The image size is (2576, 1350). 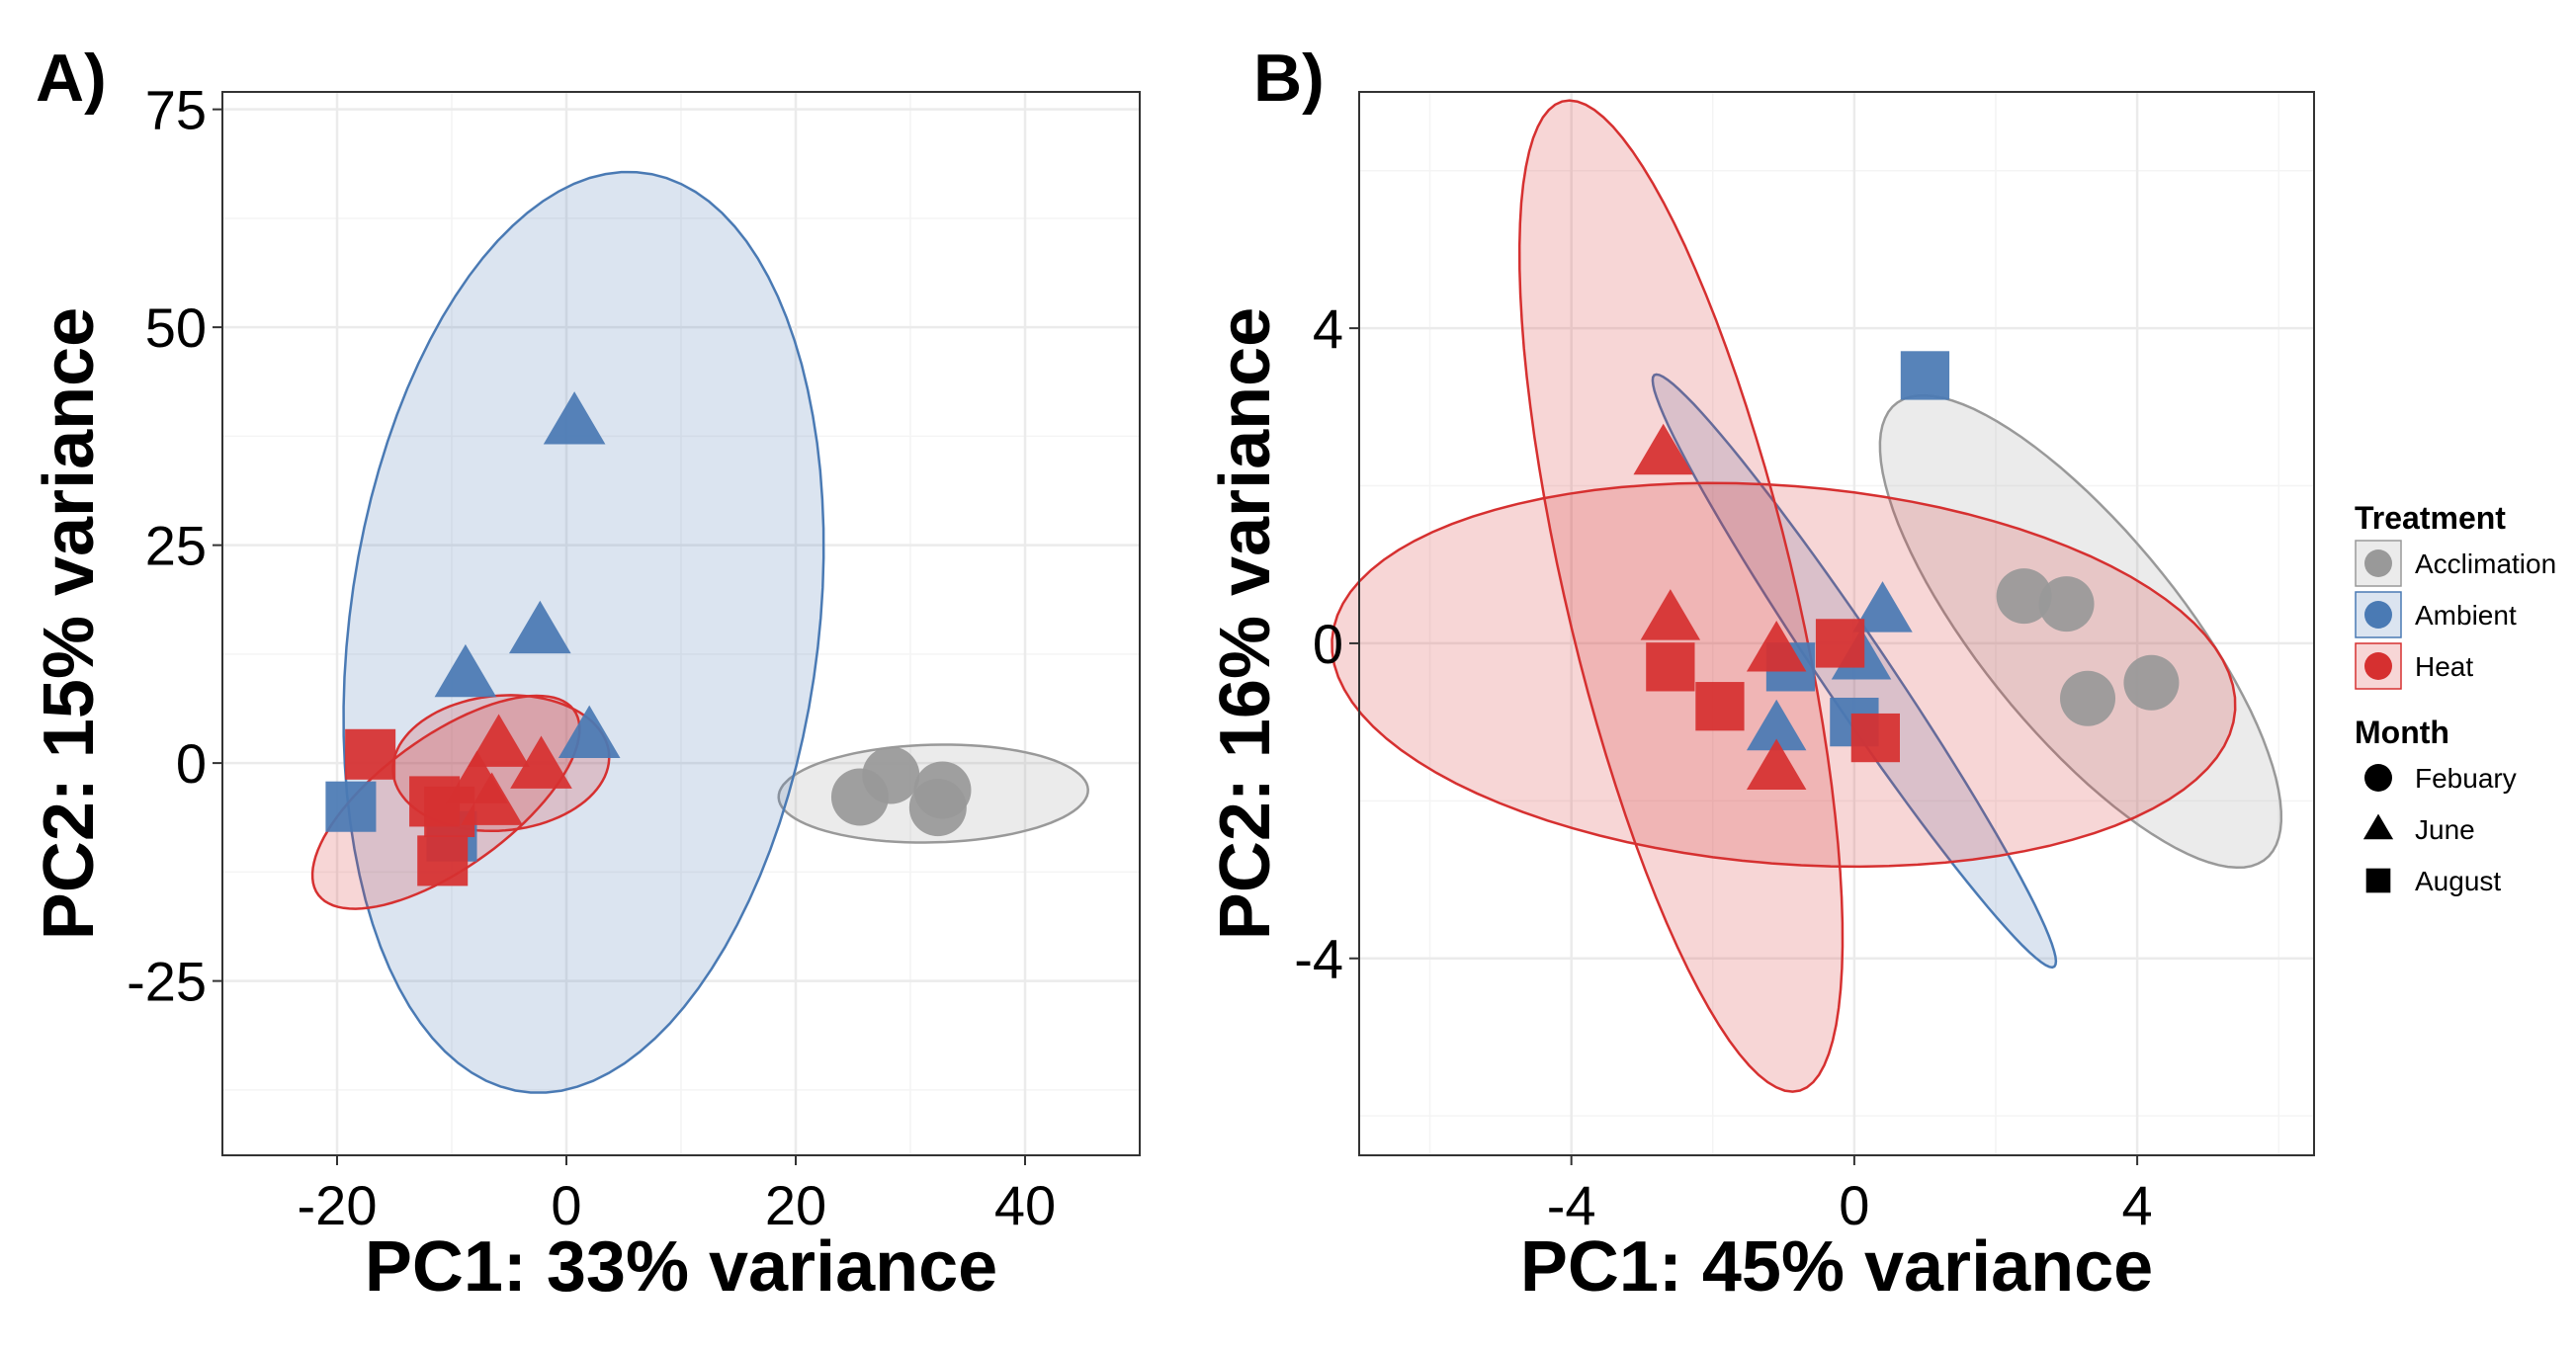 I want to click on x-tick-label: 40, so click(x=1025, y=1205).